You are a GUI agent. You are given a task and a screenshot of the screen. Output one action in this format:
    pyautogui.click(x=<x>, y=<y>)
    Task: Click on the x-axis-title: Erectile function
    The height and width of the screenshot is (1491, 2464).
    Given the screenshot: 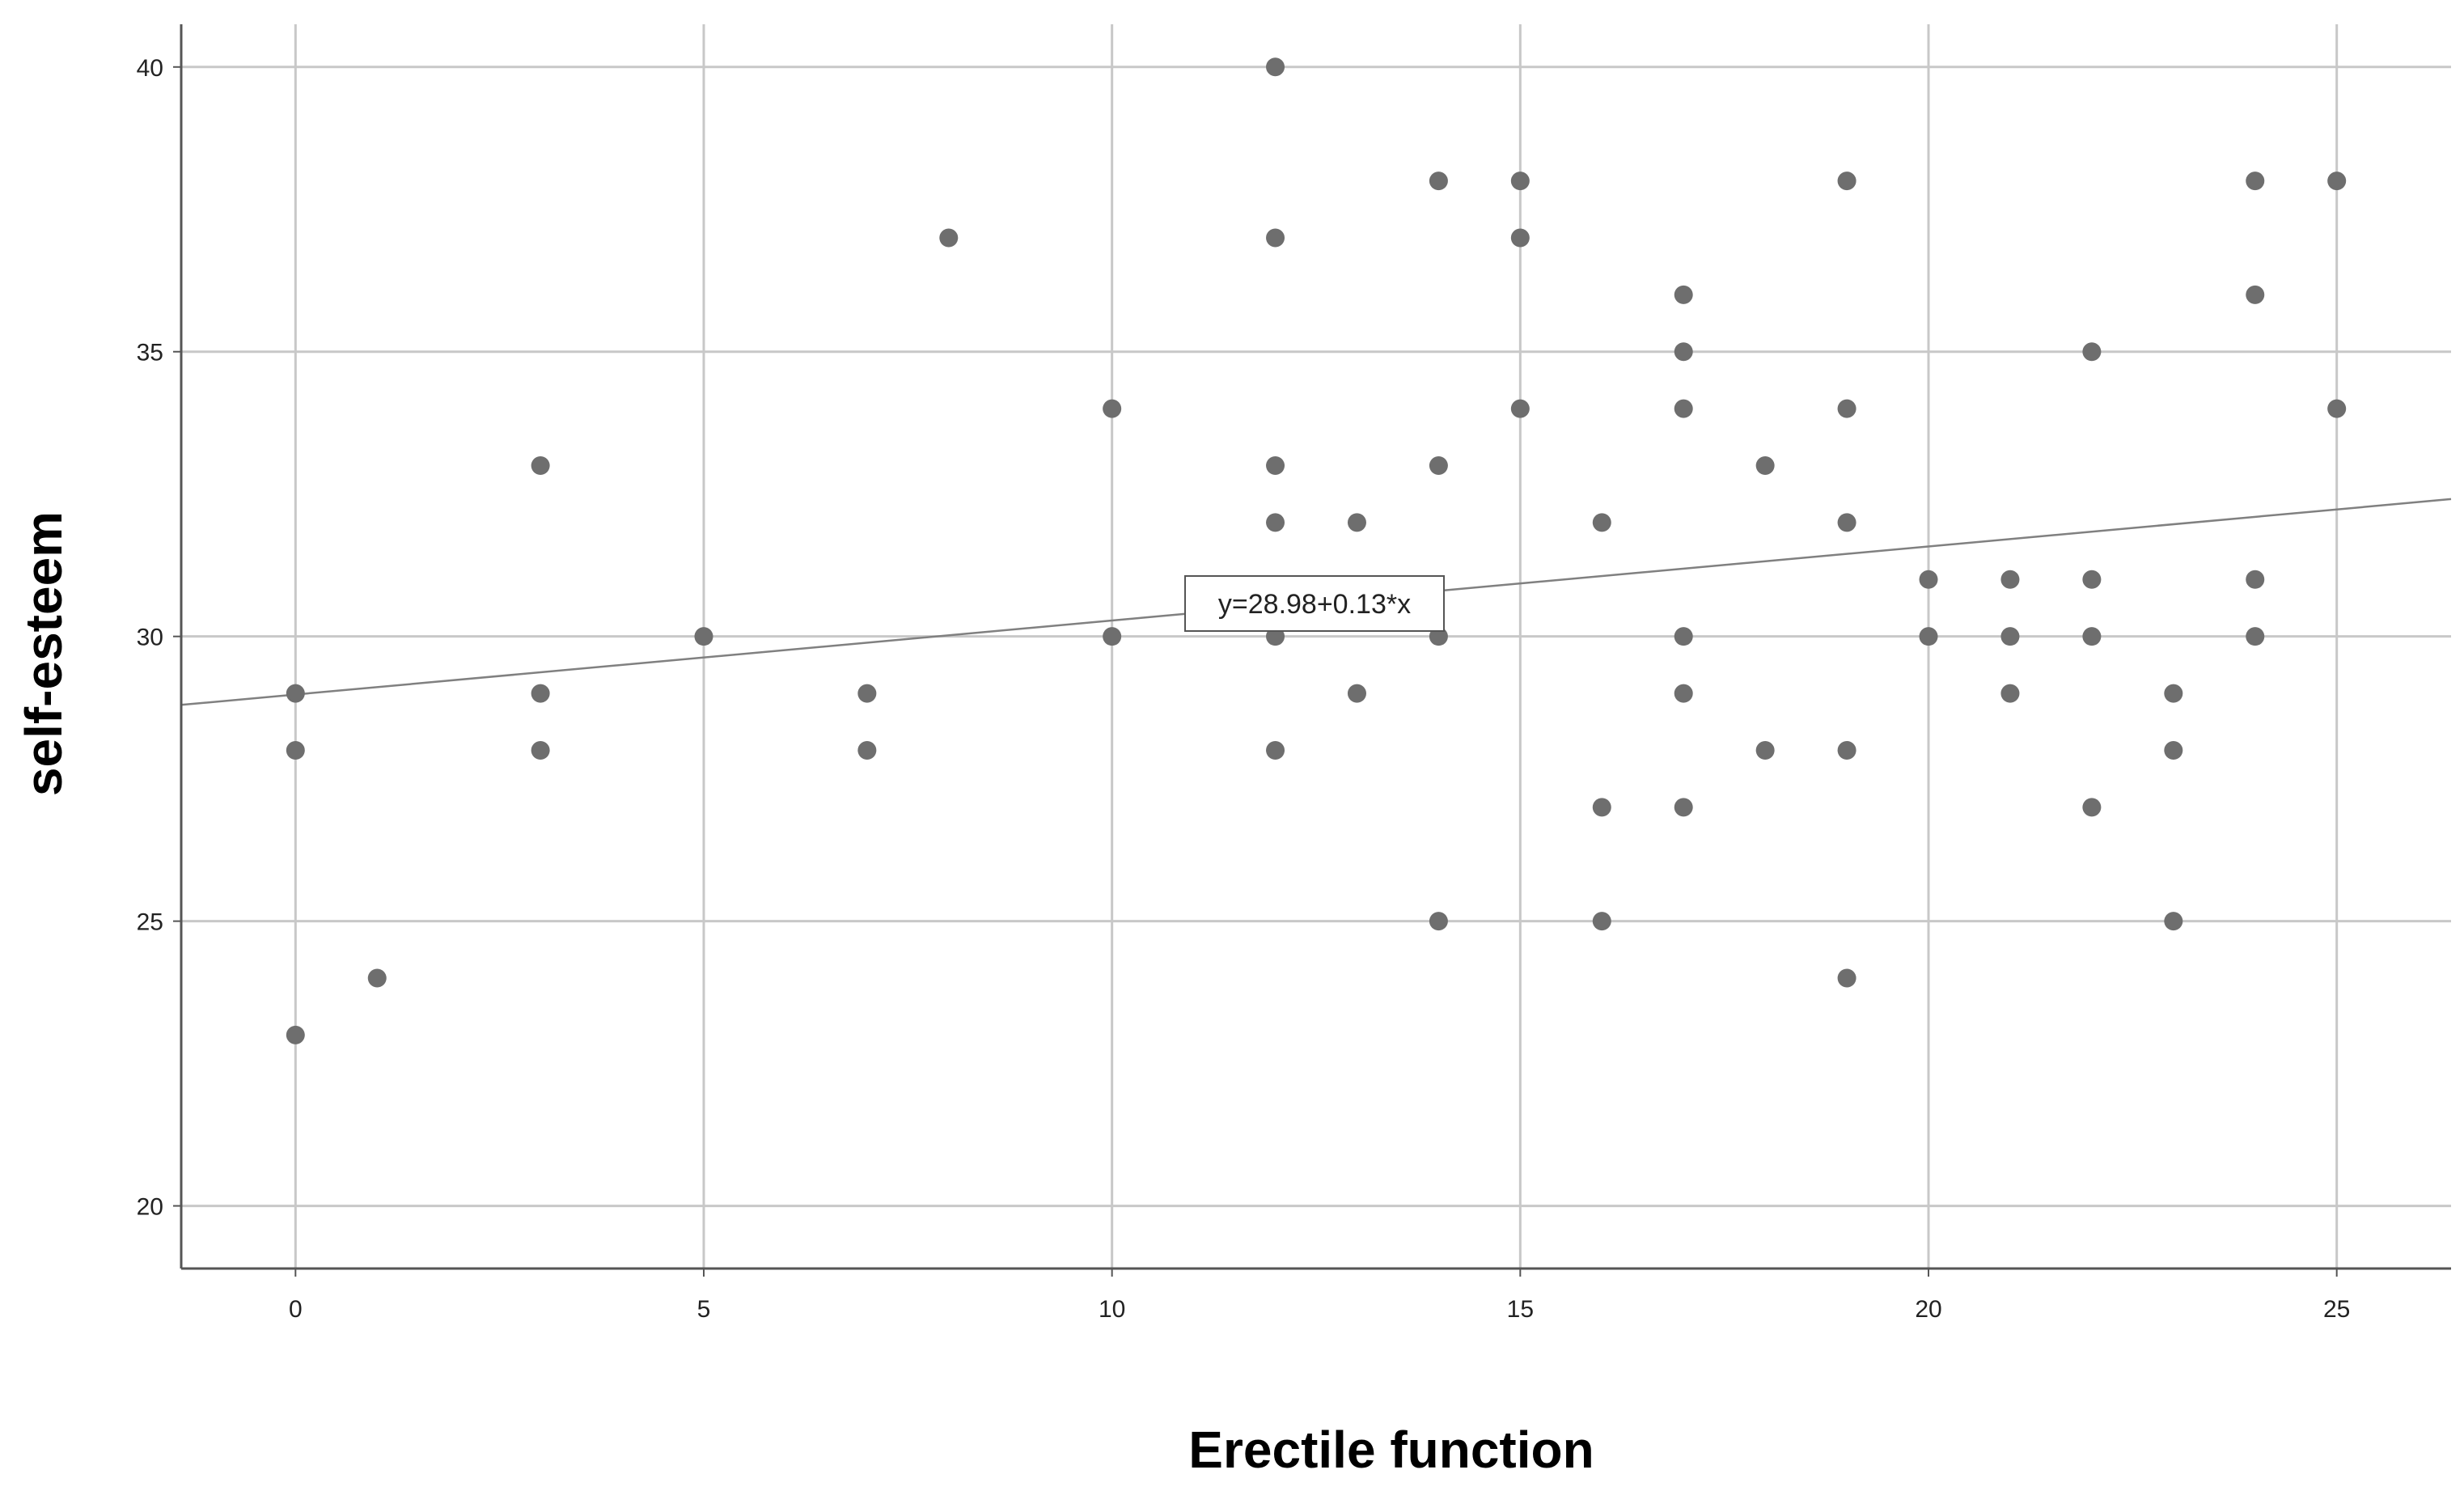 What is the action you would take?
    pyautogui.click(x=1391, y=1450)
    